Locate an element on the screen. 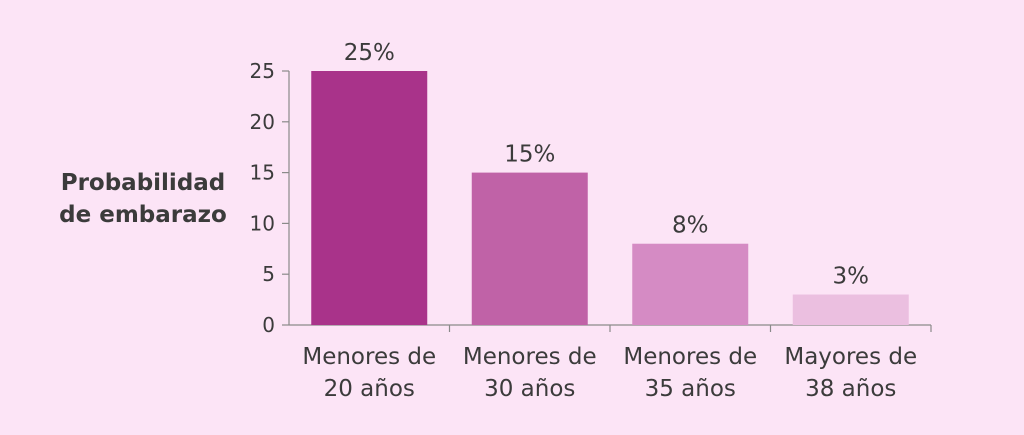 Image resolution: width=1024 pixels, height=435 pixels. value-label: 8% is located at coordinates (690, 226).